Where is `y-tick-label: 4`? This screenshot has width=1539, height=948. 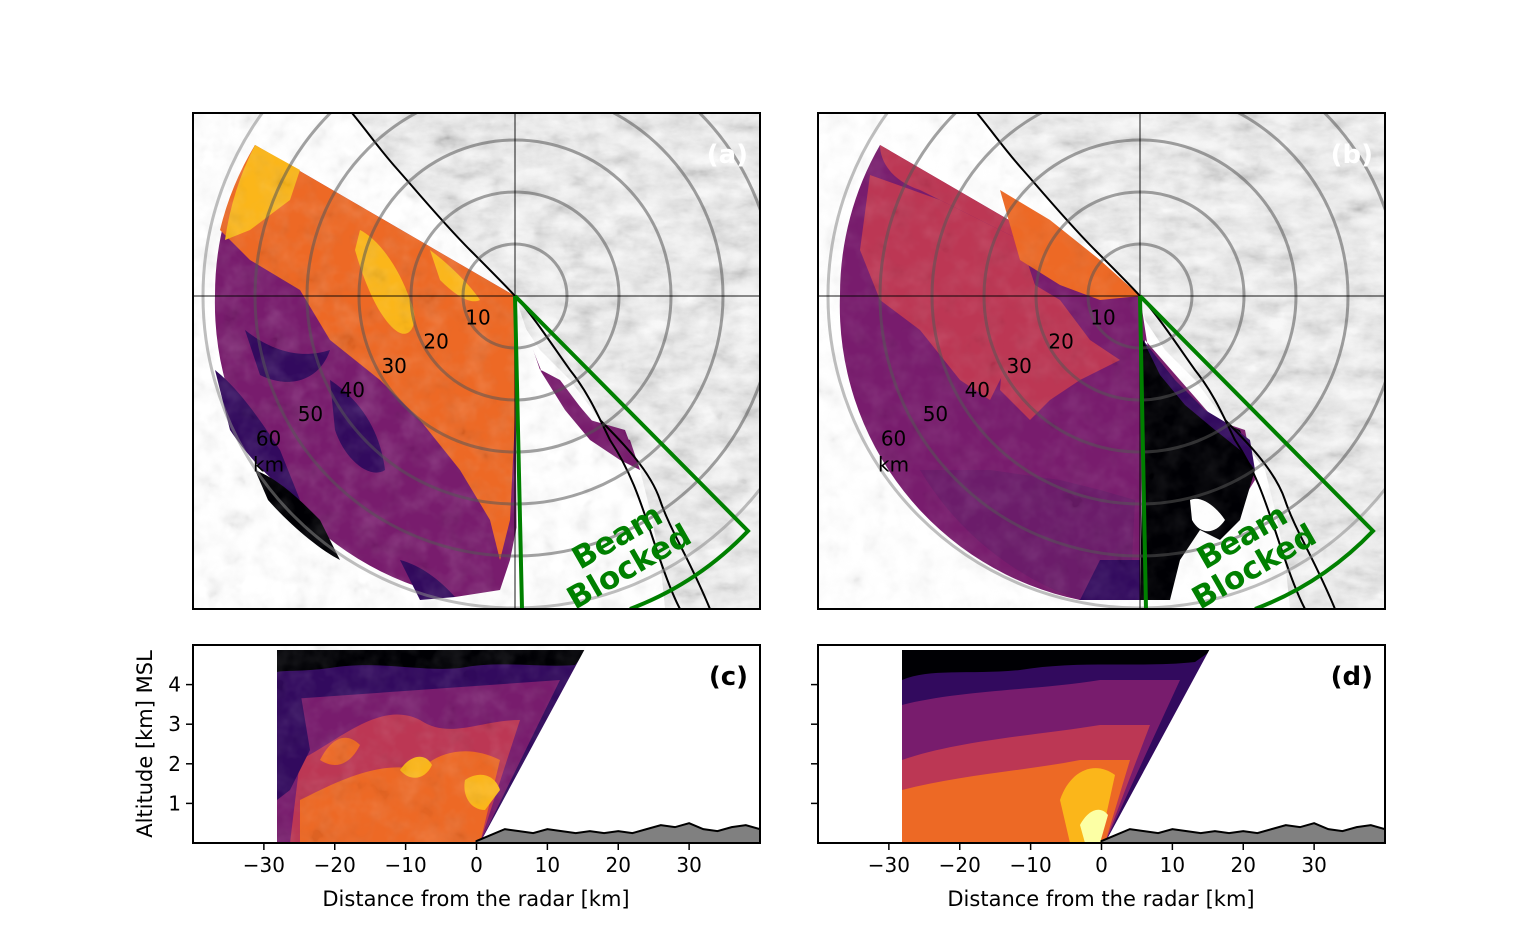 y-tick-label: 4 is located at coordinates (174, 685).